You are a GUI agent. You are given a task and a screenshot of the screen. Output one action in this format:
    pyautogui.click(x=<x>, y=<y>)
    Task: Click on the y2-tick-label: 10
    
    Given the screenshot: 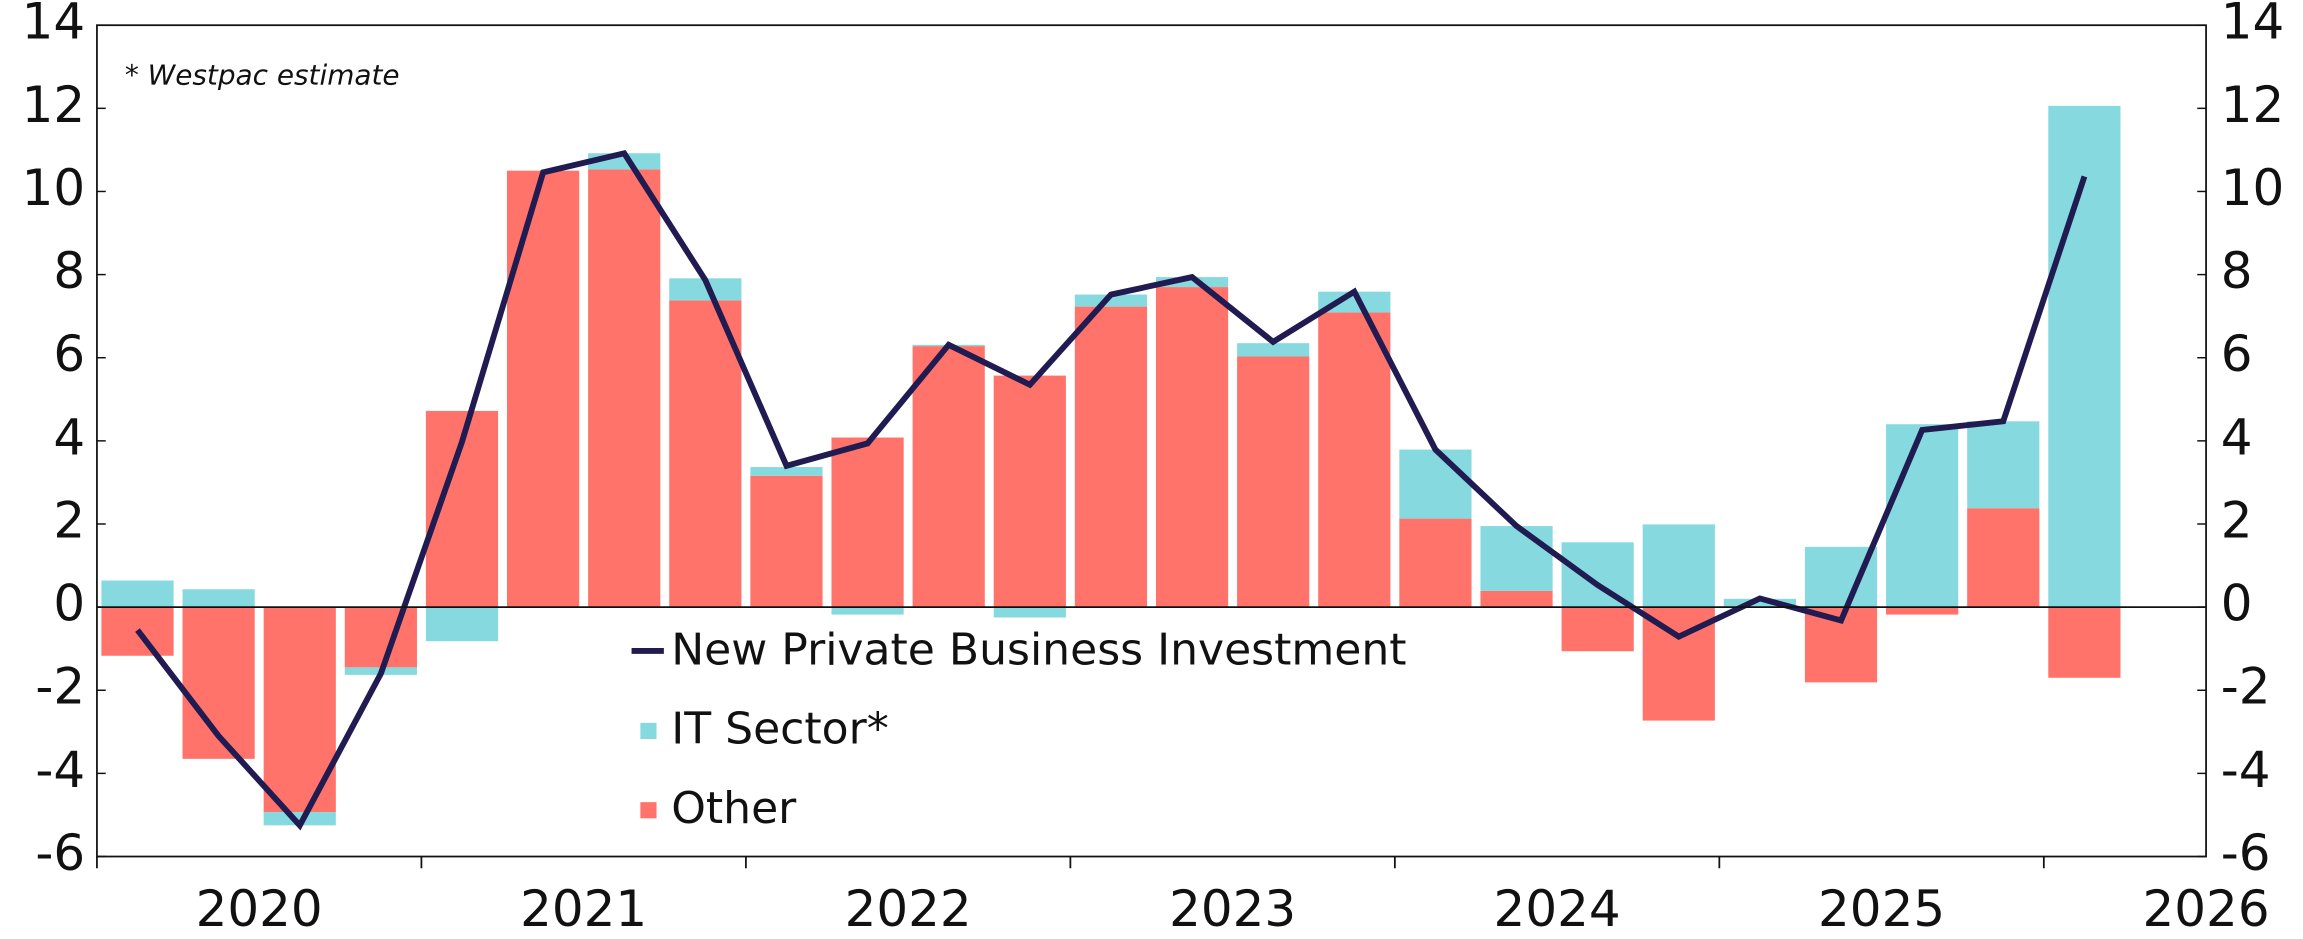 What is the action you would take?
    pyautogui.click(x=2253, y=188)
    